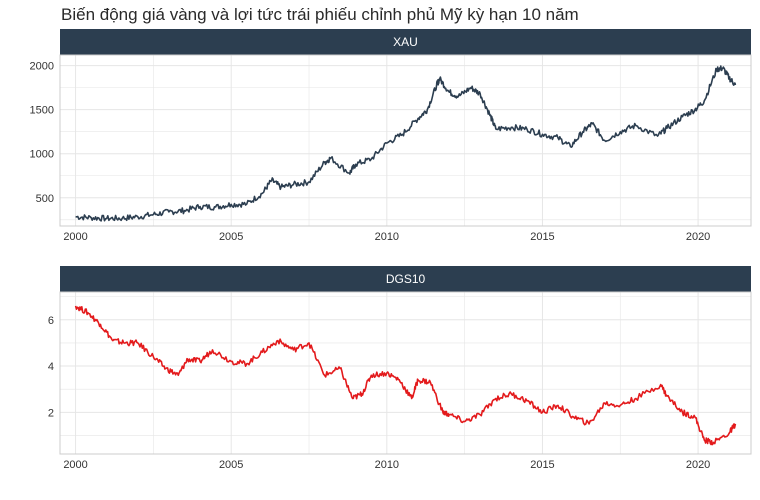 The width and height of the screenshot is (760, 500). I want to click on dgs10-y-tick-label: 4, so click(51, 367).